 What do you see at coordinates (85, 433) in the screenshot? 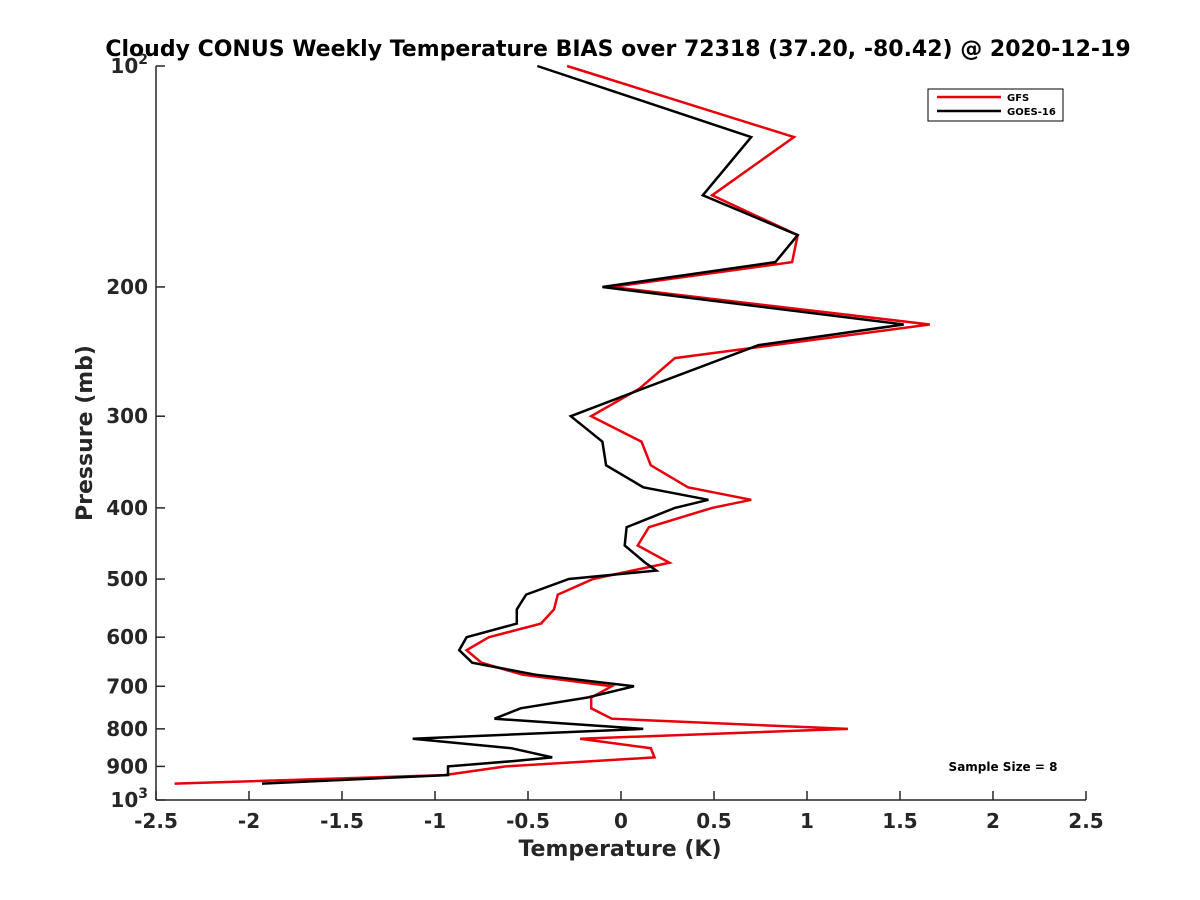
I see `y-axis-label: Pressure (mb)` at bounding box center [85, 433].